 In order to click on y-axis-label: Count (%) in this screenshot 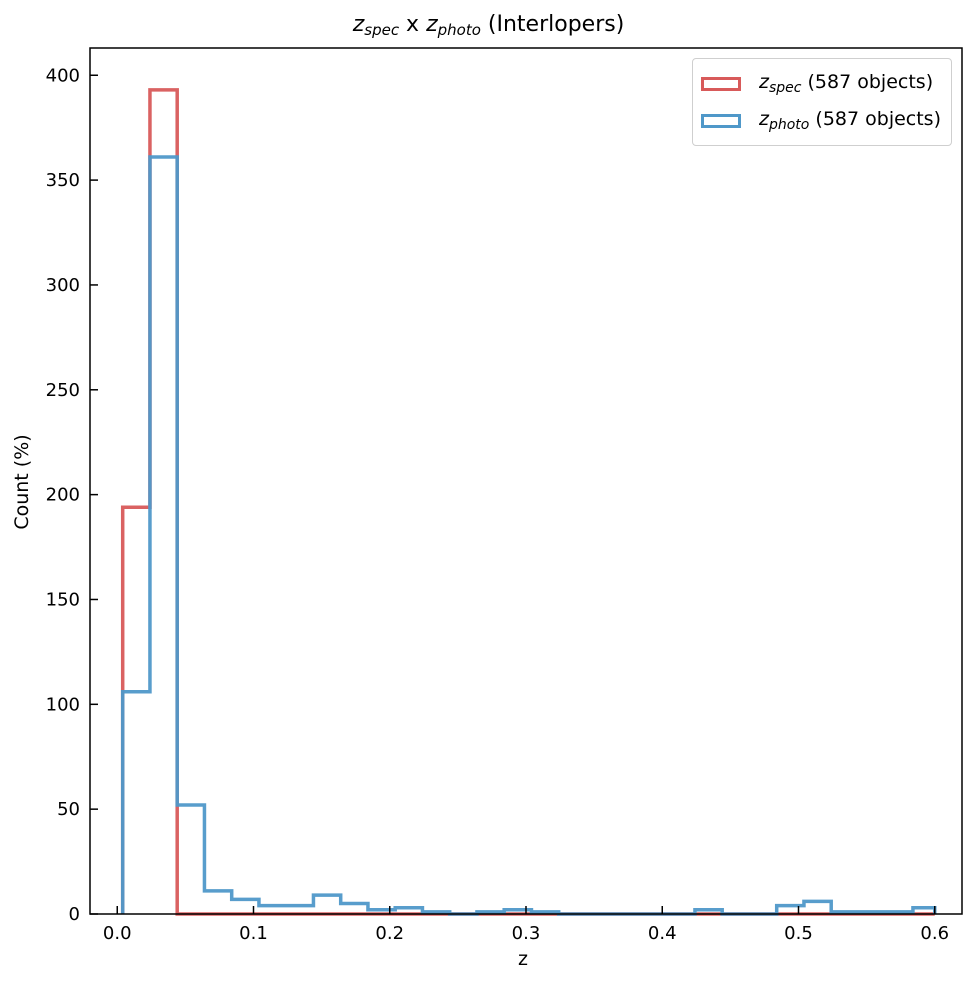, I will do `click(22, 482)`.